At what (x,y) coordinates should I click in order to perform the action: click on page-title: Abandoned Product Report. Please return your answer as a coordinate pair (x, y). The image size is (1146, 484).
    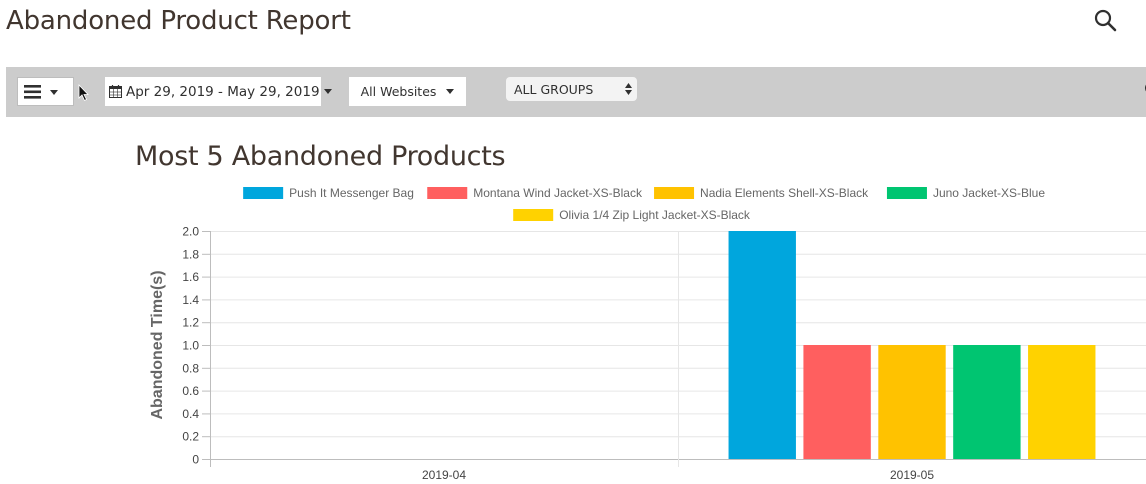
    Looking at the image, I should click on (178, 21).